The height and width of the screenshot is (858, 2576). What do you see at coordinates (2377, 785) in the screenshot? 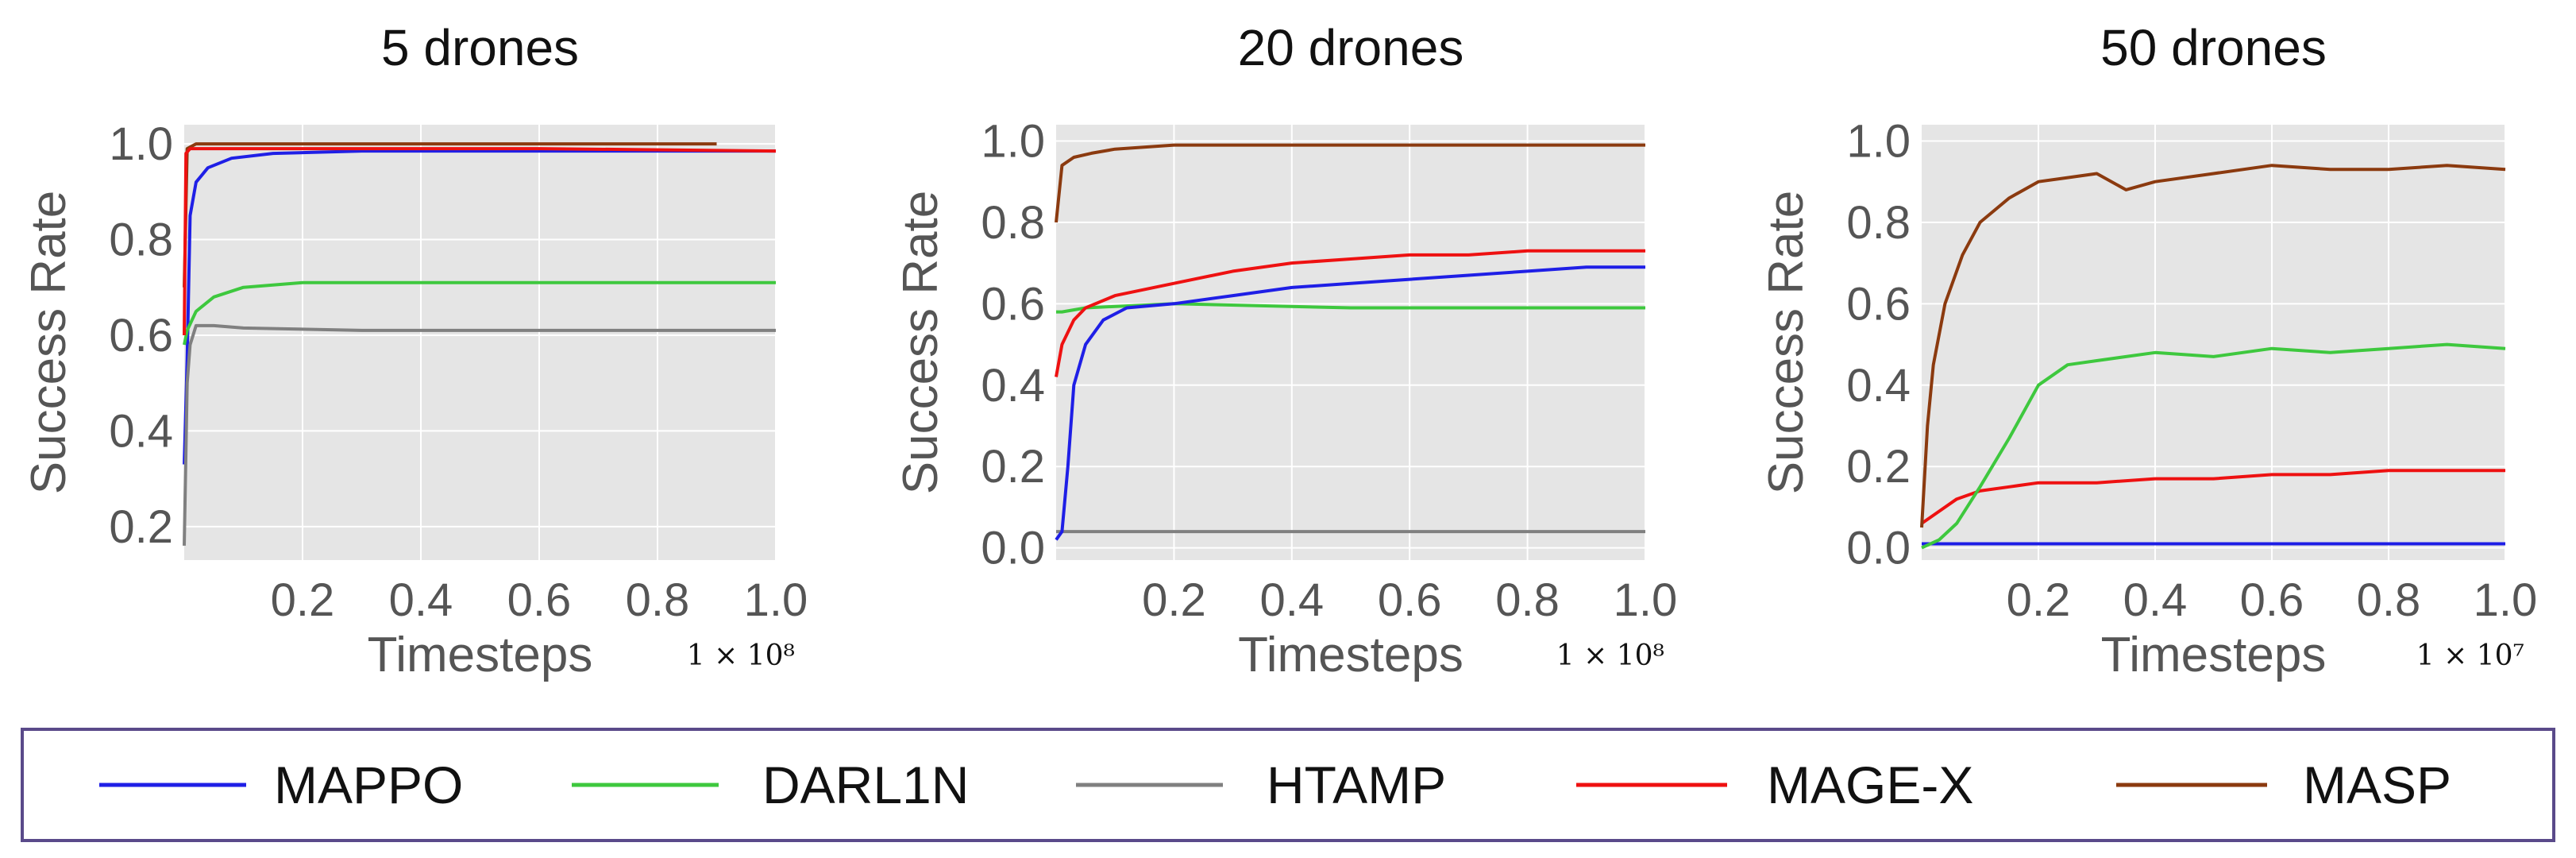
I see `legend-label-masp: MASP` at bounding box center [2377, 785].